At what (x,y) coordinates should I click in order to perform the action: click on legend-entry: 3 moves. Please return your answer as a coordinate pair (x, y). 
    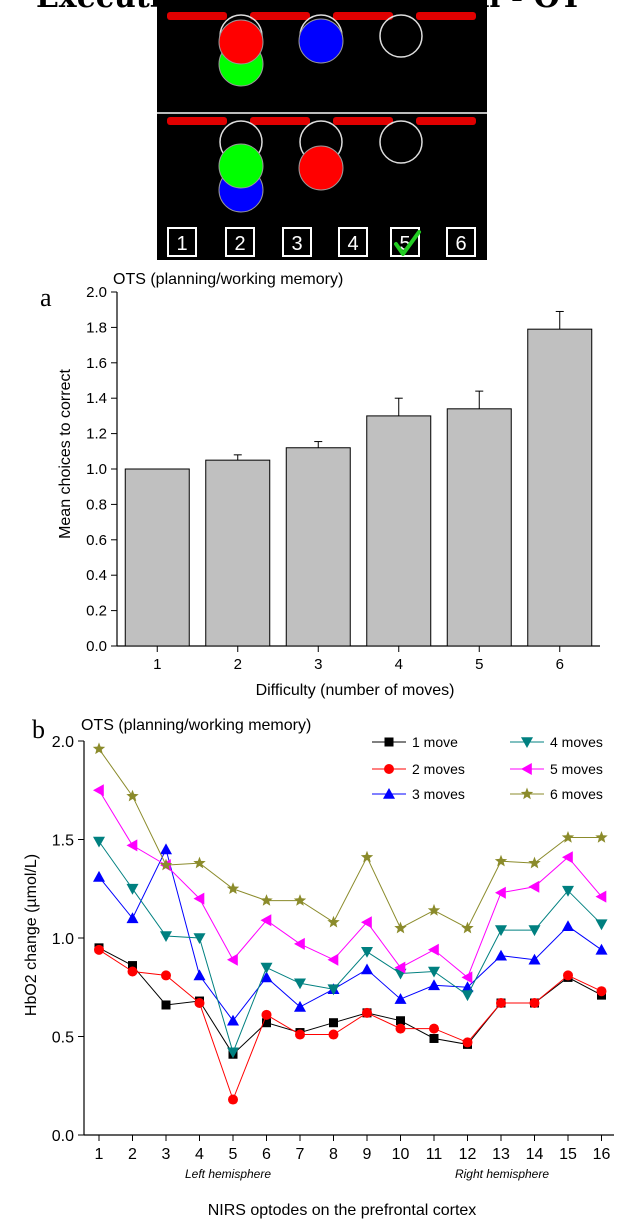
    Looking at the image, I should click on (438, 794).